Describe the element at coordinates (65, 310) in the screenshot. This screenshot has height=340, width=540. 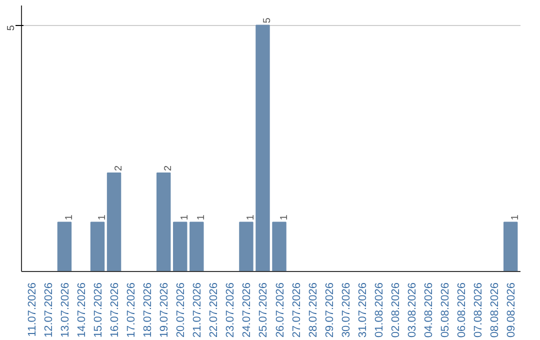
I see `x-tick-label: 13.07.2026` at that location.